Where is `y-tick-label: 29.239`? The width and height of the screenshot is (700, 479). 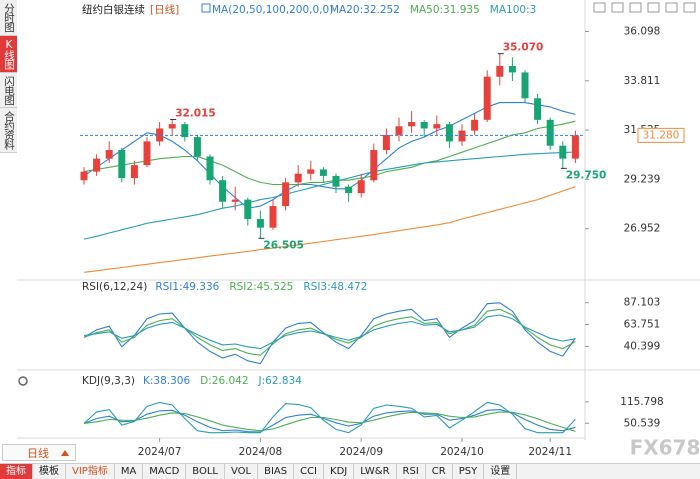 y-tick-label: 29.239 is located at coordinates (642, 179).